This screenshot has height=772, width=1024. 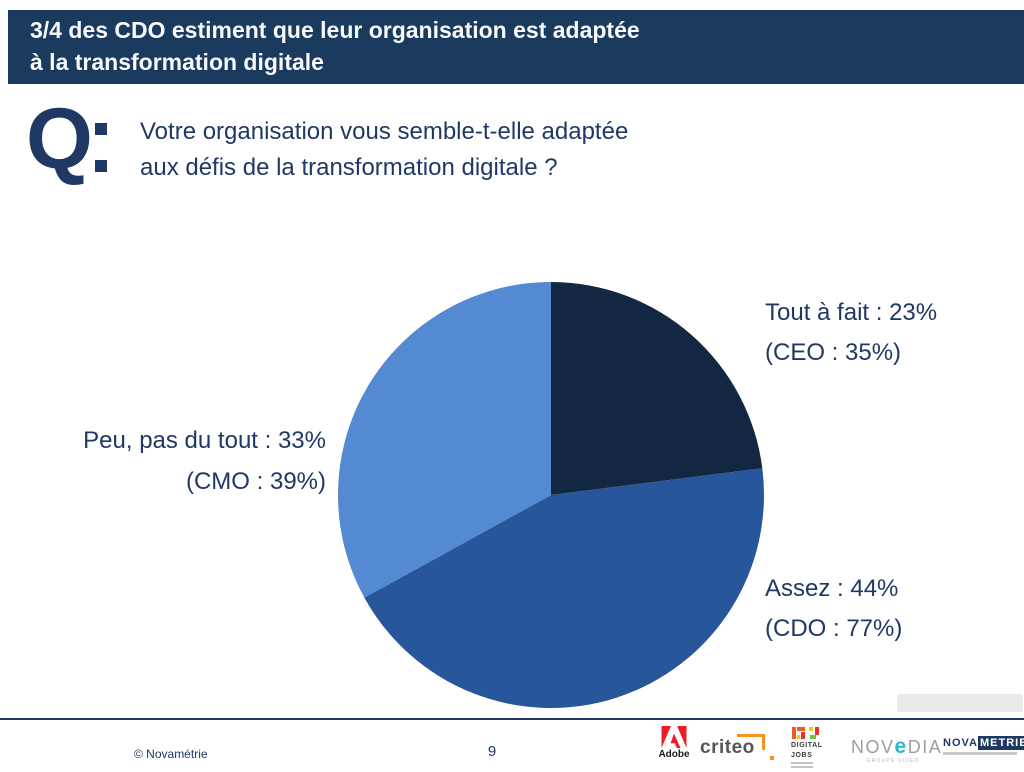 I want to click on novedia-logo: NOVeDIA GROUPE VIDEO, so click(x=896, y=749).